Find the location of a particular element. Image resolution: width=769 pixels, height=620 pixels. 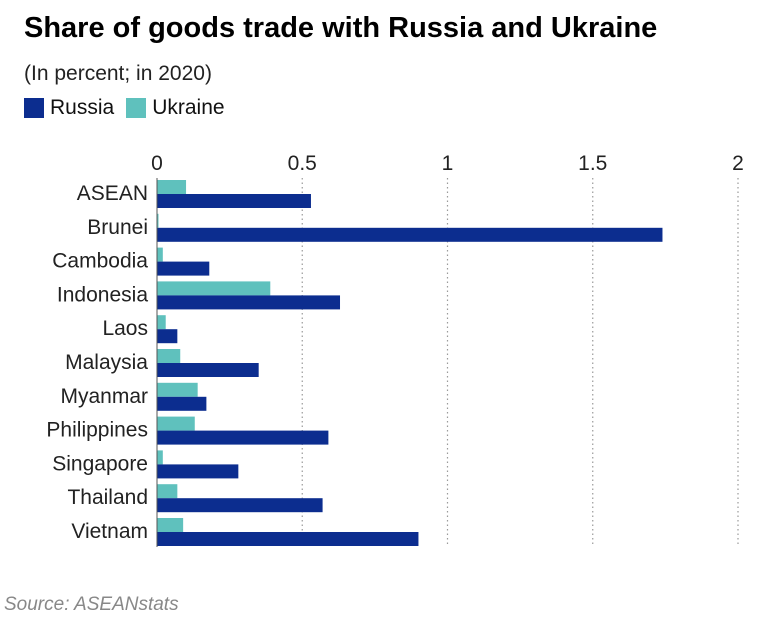

x-tick-label: 1.5 is located at coordinates (592, 163).